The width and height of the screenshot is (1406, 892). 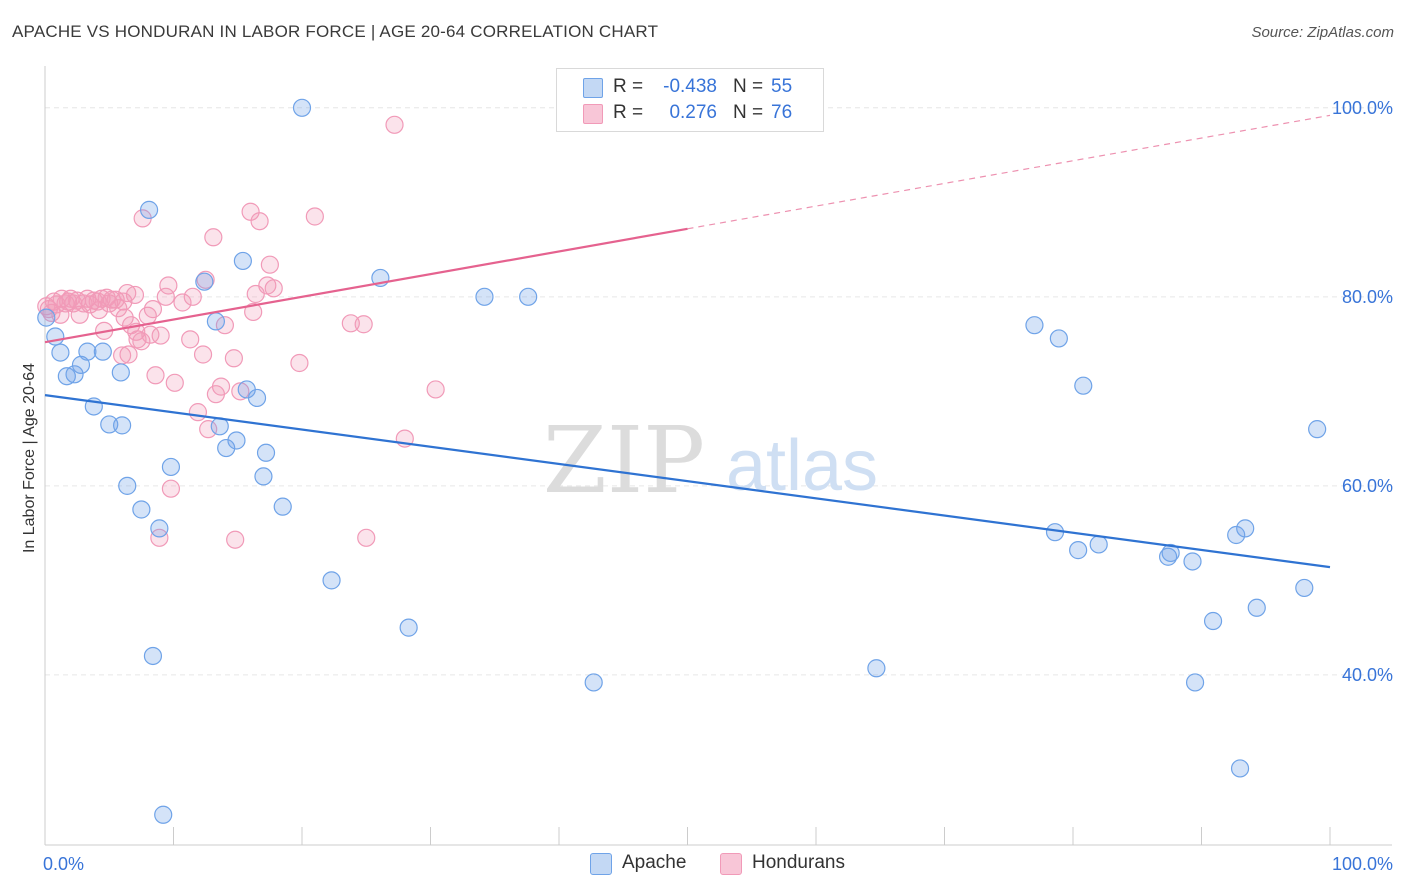 What do you see at coordinates (798, 862) in the screenshot?
I see `legend-label-hondurans: Hondurans` at bounding box center [798, 862].